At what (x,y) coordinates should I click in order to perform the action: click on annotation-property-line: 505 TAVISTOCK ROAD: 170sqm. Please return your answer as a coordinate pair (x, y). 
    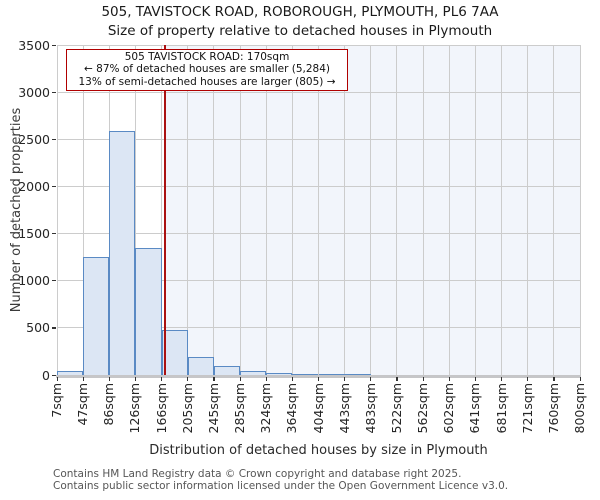
    Looking at the image, I should click on (207, 57).